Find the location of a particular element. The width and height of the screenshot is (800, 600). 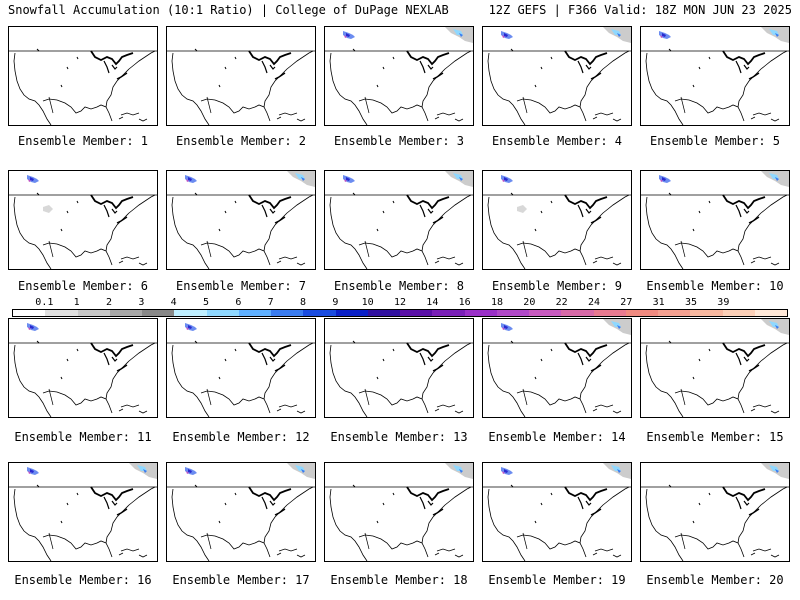

member-label: Ensemble Member: 18 is located at coordinates (399, 580).